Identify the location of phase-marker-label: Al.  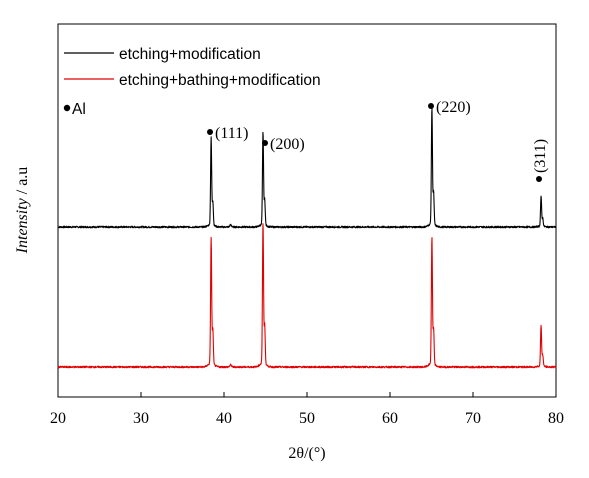
(79, 109).